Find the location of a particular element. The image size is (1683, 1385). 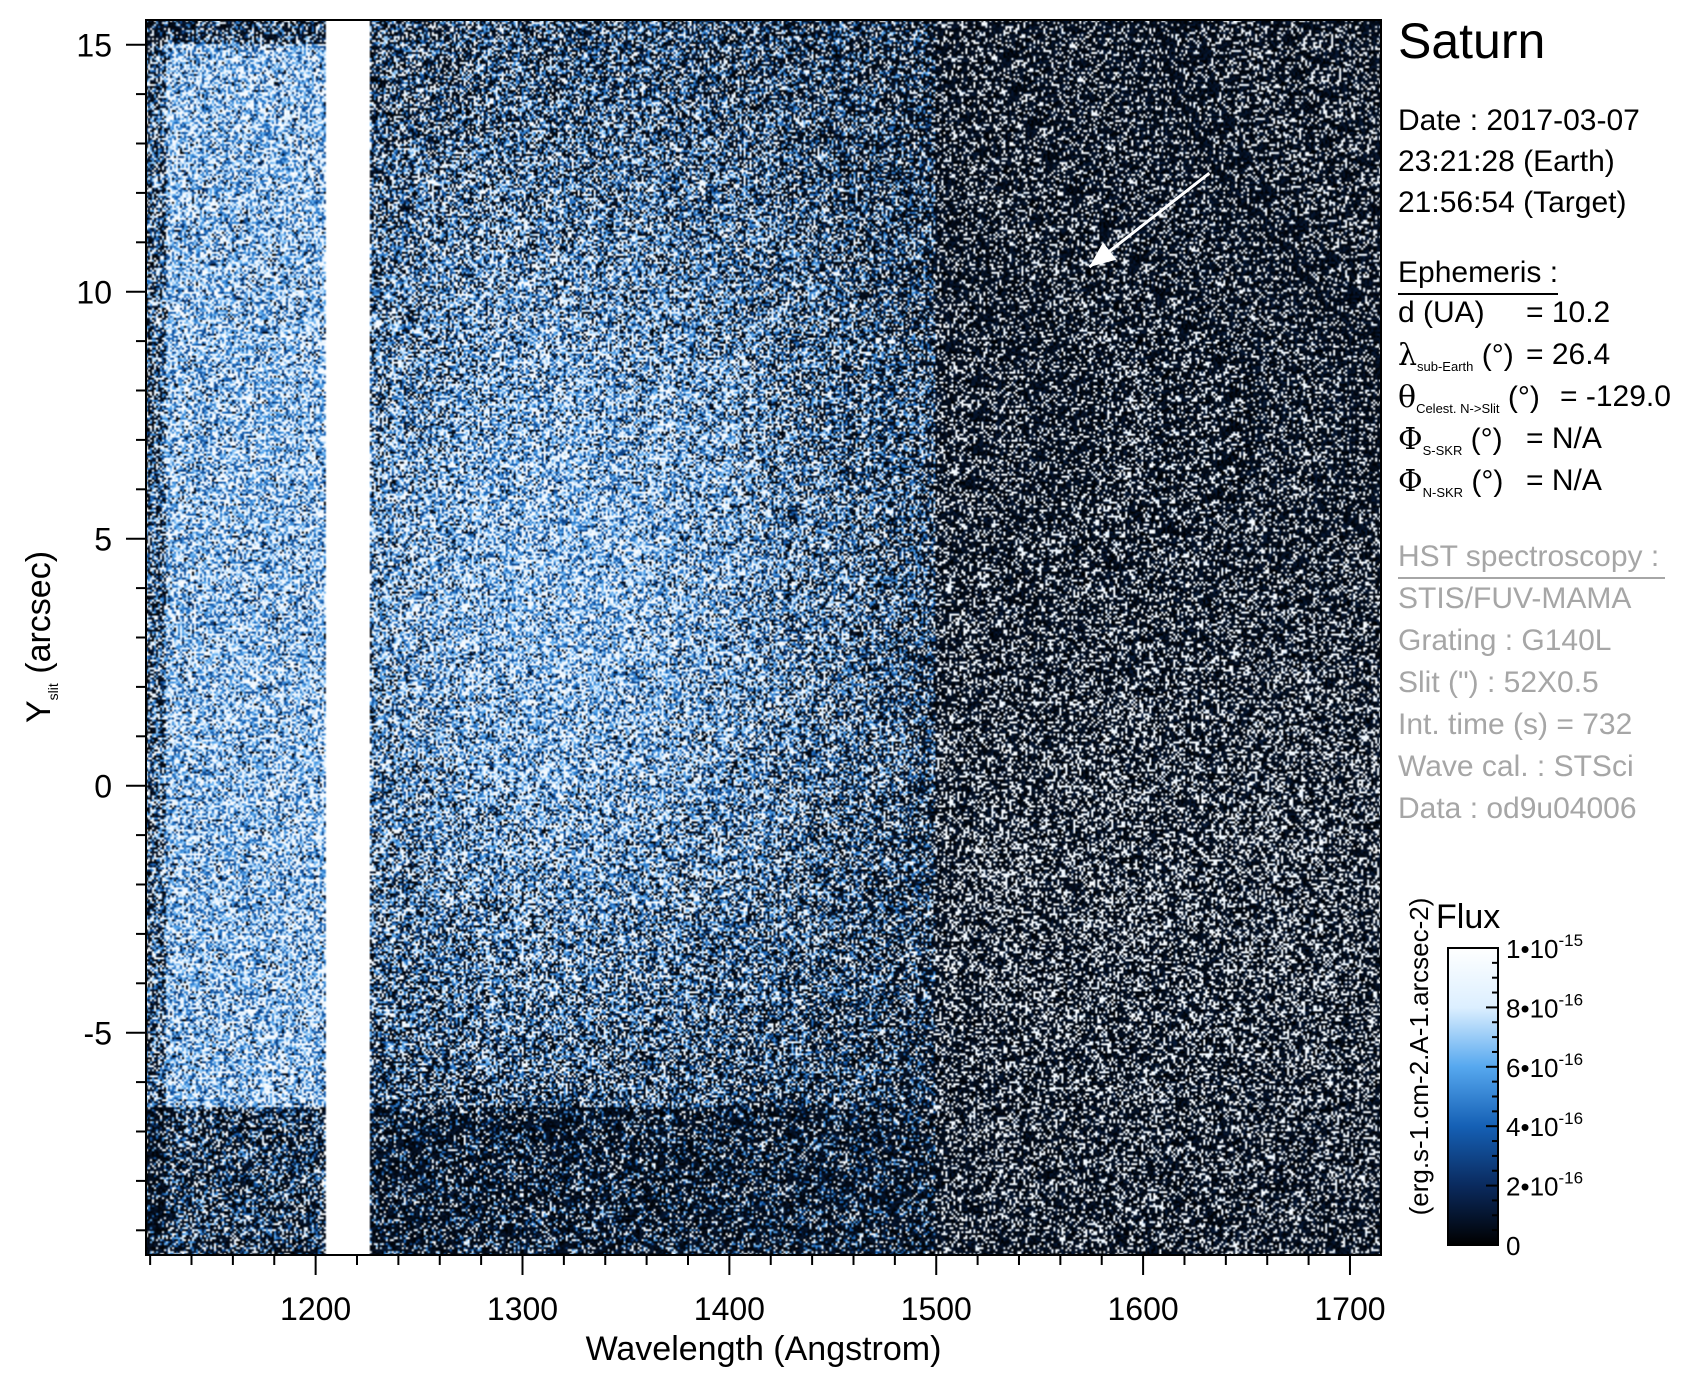

y-axis-title-main: Y is located at coordinates (39, 711).